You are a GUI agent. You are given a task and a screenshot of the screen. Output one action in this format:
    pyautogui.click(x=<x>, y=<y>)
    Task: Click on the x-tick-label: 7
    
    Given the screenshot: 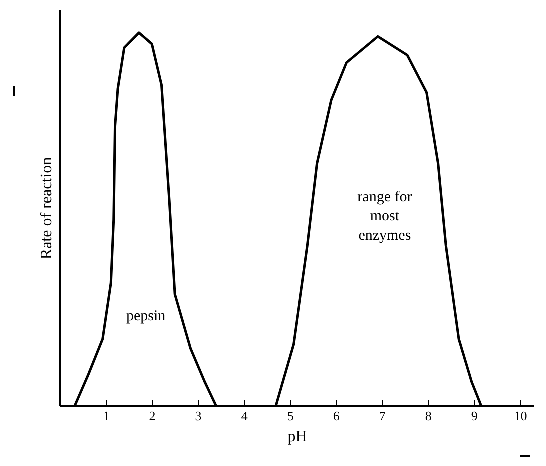 What is the action you would take?
    pyautogui.click(x=382, y=416)
    